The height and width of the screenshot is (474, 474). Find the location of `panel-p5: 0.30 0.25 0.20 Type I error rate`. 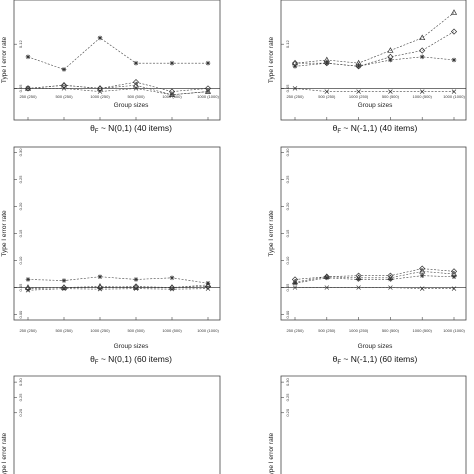

panel-p5: 0.30 0.25 0.20 Type I error rate is located at coordinates (111, 424).